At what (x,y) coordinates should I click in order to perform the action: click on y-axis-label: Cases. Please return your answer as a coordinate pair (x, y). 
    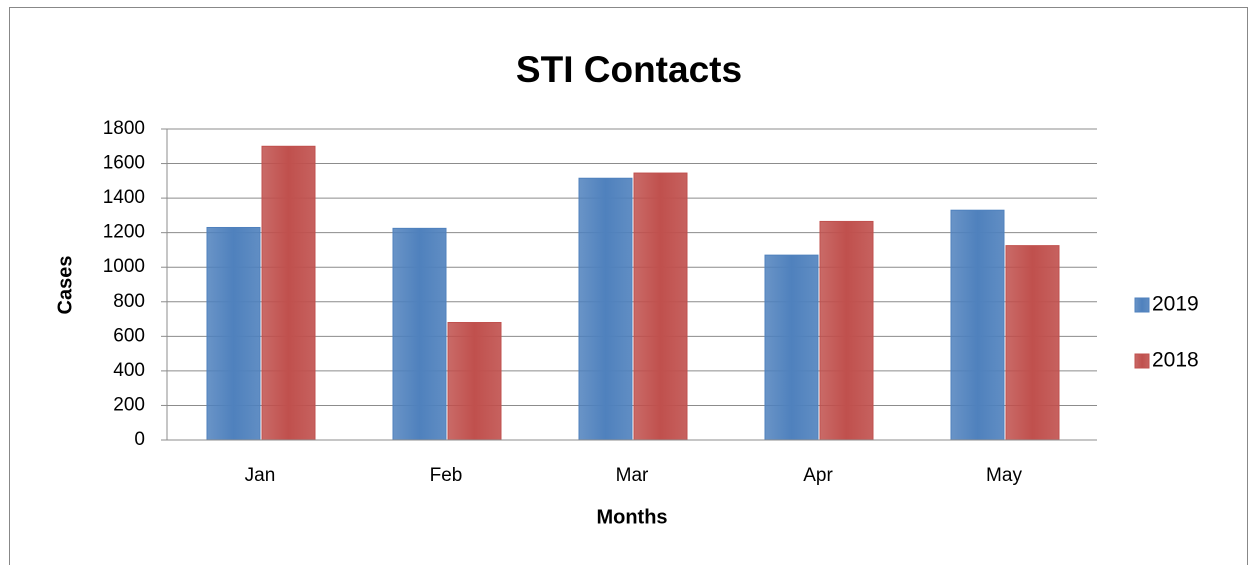
    Looking at the image, I should click on (65, 285).